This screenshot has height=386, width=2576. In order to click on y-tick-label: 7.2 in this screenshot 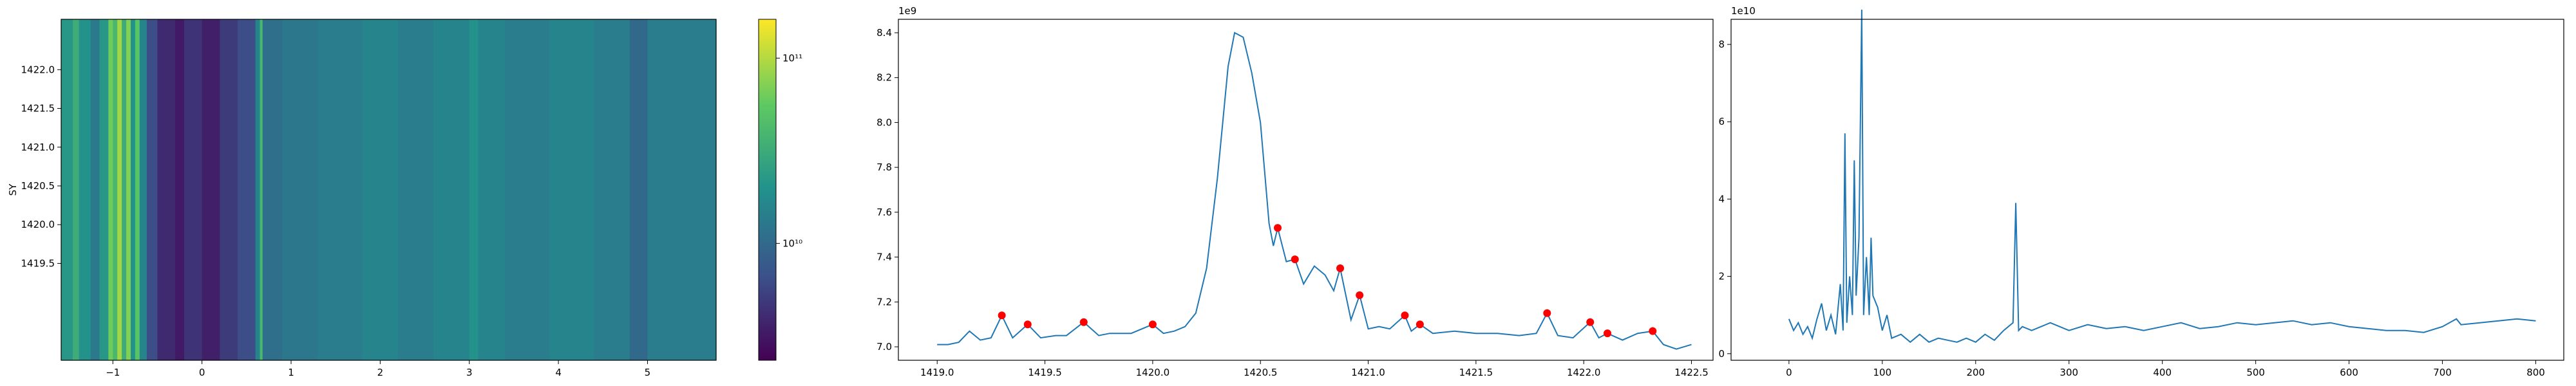, I will do `click(884, 302)`.